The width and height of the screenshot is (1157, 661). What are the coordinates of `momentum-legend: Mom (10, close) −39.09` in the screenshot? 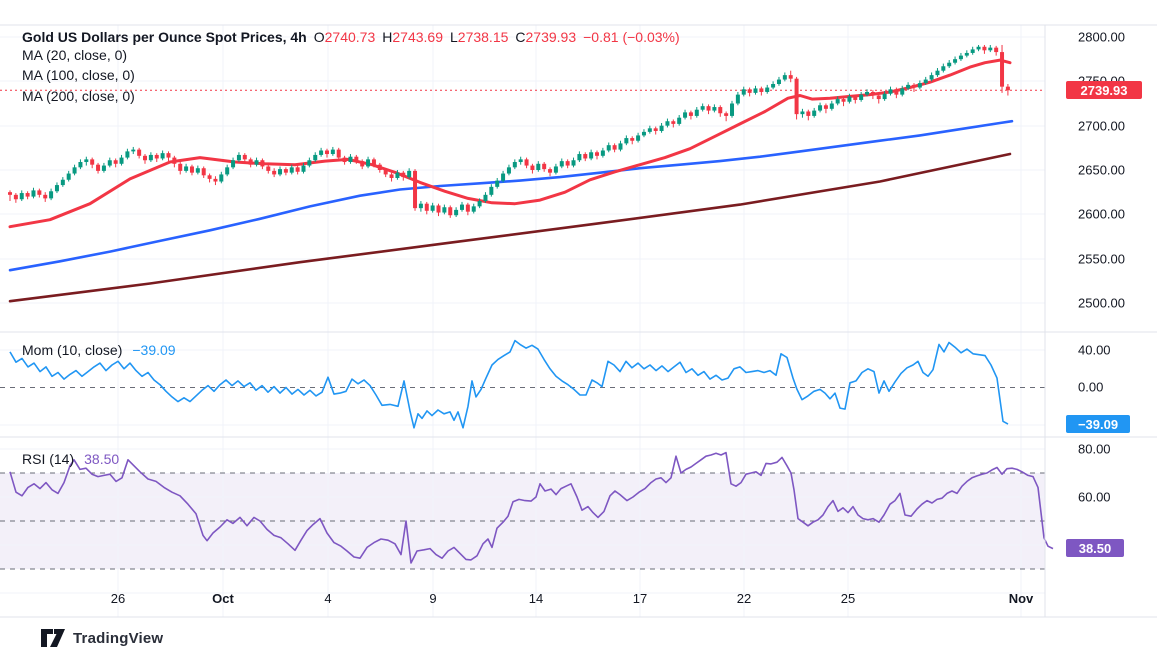 It's located at (99, 350).